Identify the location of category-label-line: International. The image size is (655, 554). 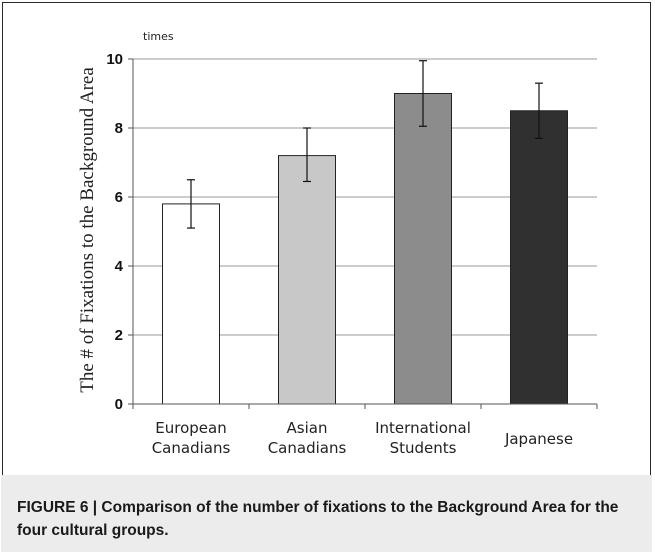
(423, 428).